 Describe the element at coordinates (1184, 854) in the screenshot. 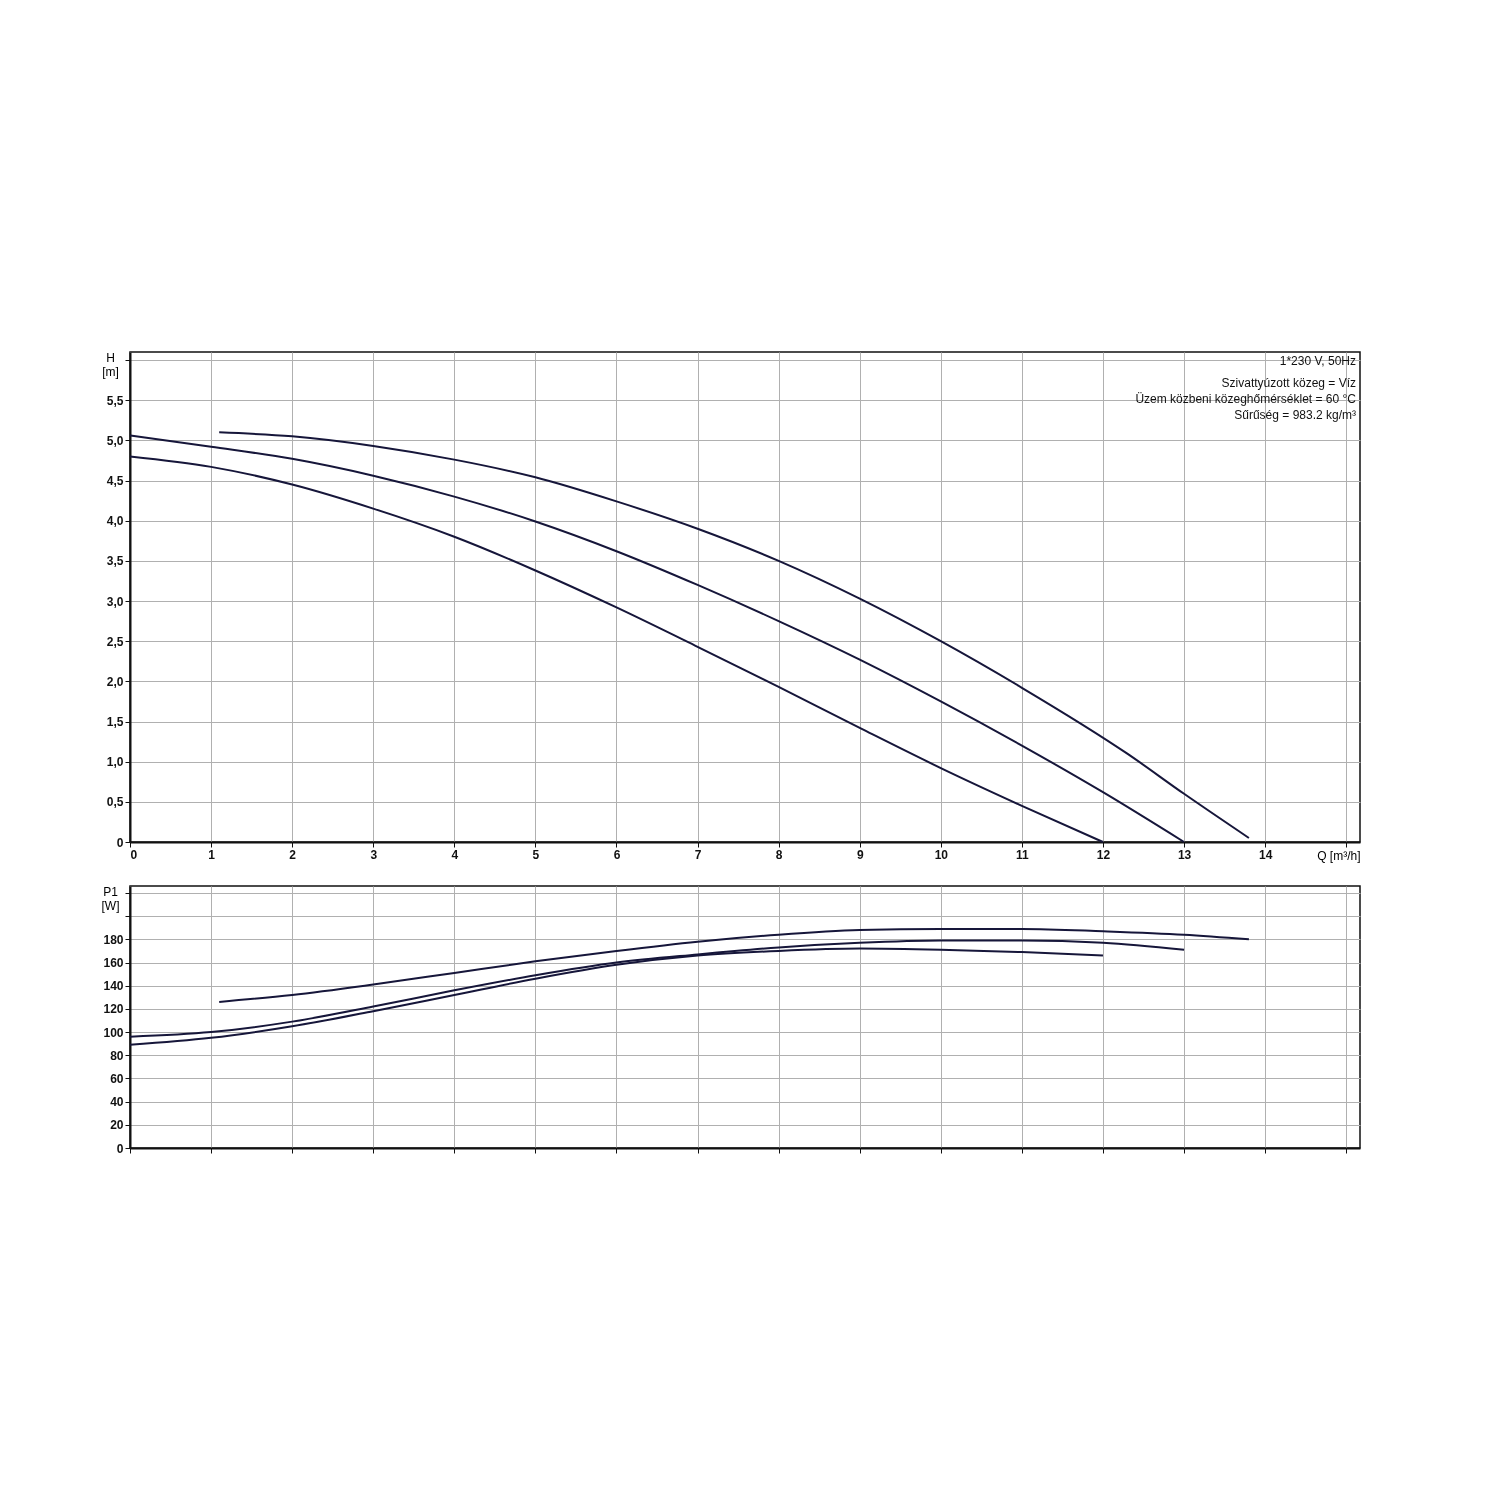

I see `x-tick-label: 13` at that location.